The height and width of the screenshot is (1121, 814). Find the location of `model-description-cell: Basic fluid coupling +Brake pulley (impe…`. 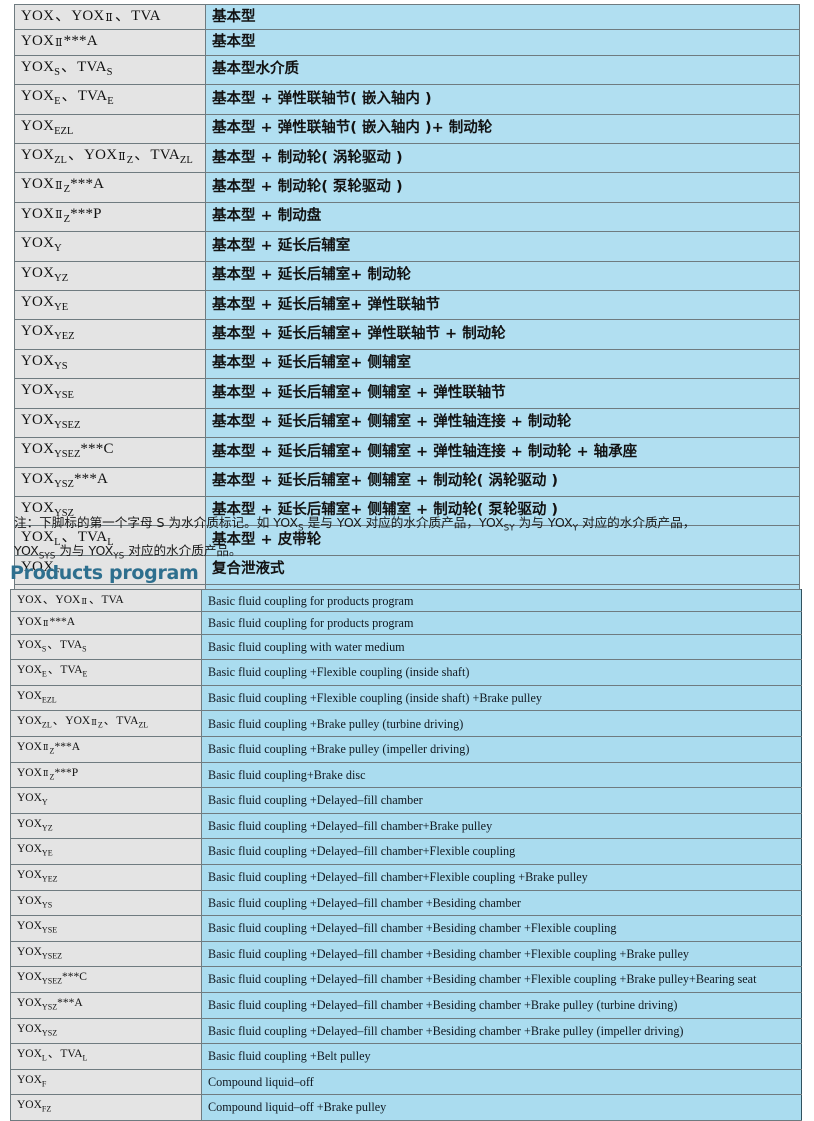

model-description-cell: Basic fluid coupling +Brake pulley (impe… is located at coordinates (501, 749).